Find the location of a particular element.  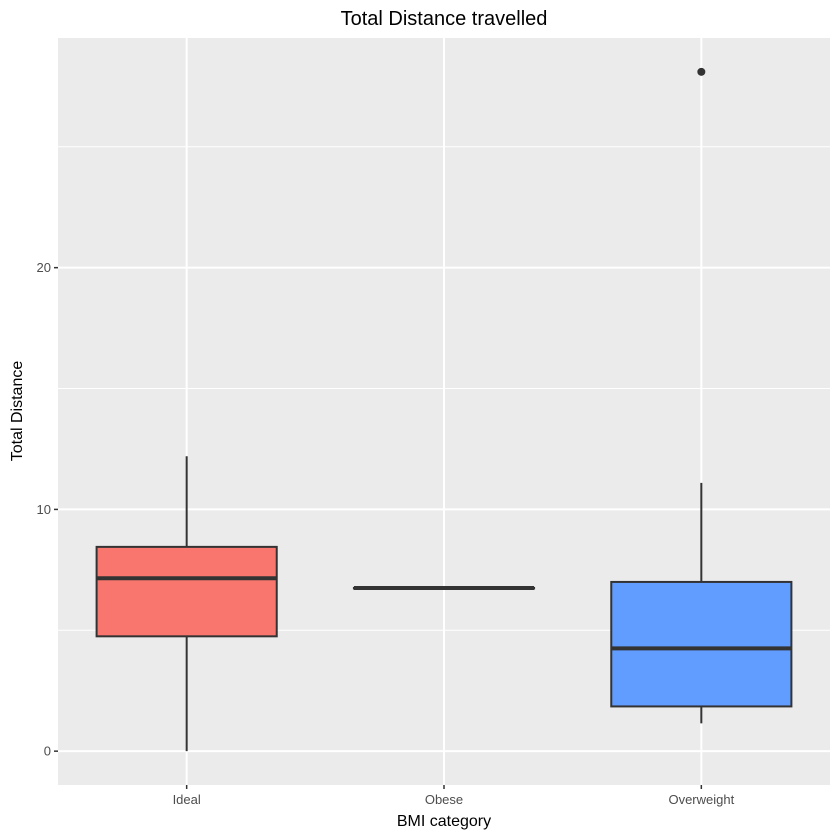

y-tick-label: 10 is located at coordinates (44, 509).